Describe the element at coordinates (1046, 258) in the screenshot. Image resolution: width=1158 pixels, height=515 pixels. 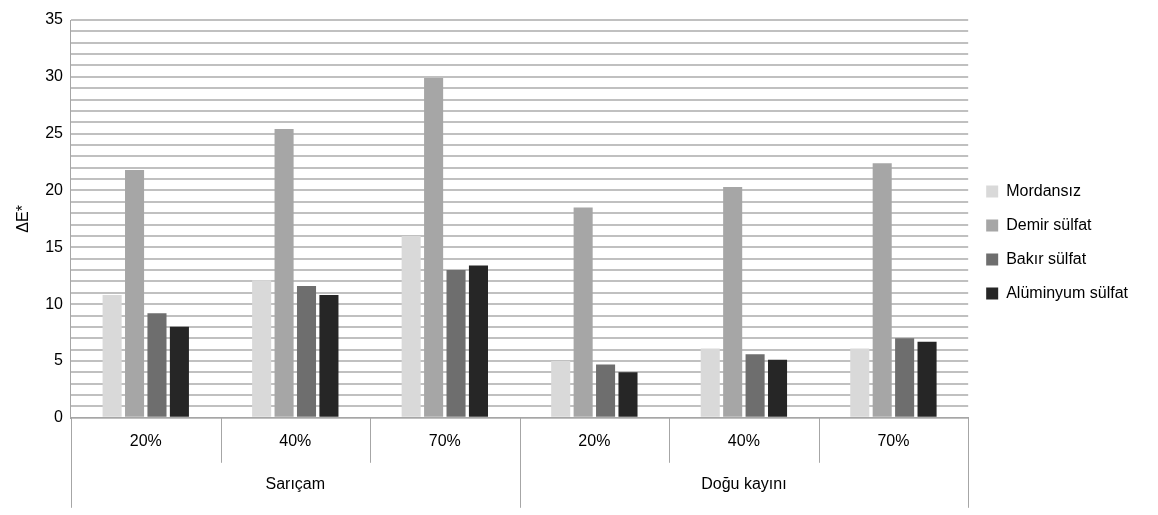
I see `legend-label: Bakır sülfat` at that location.